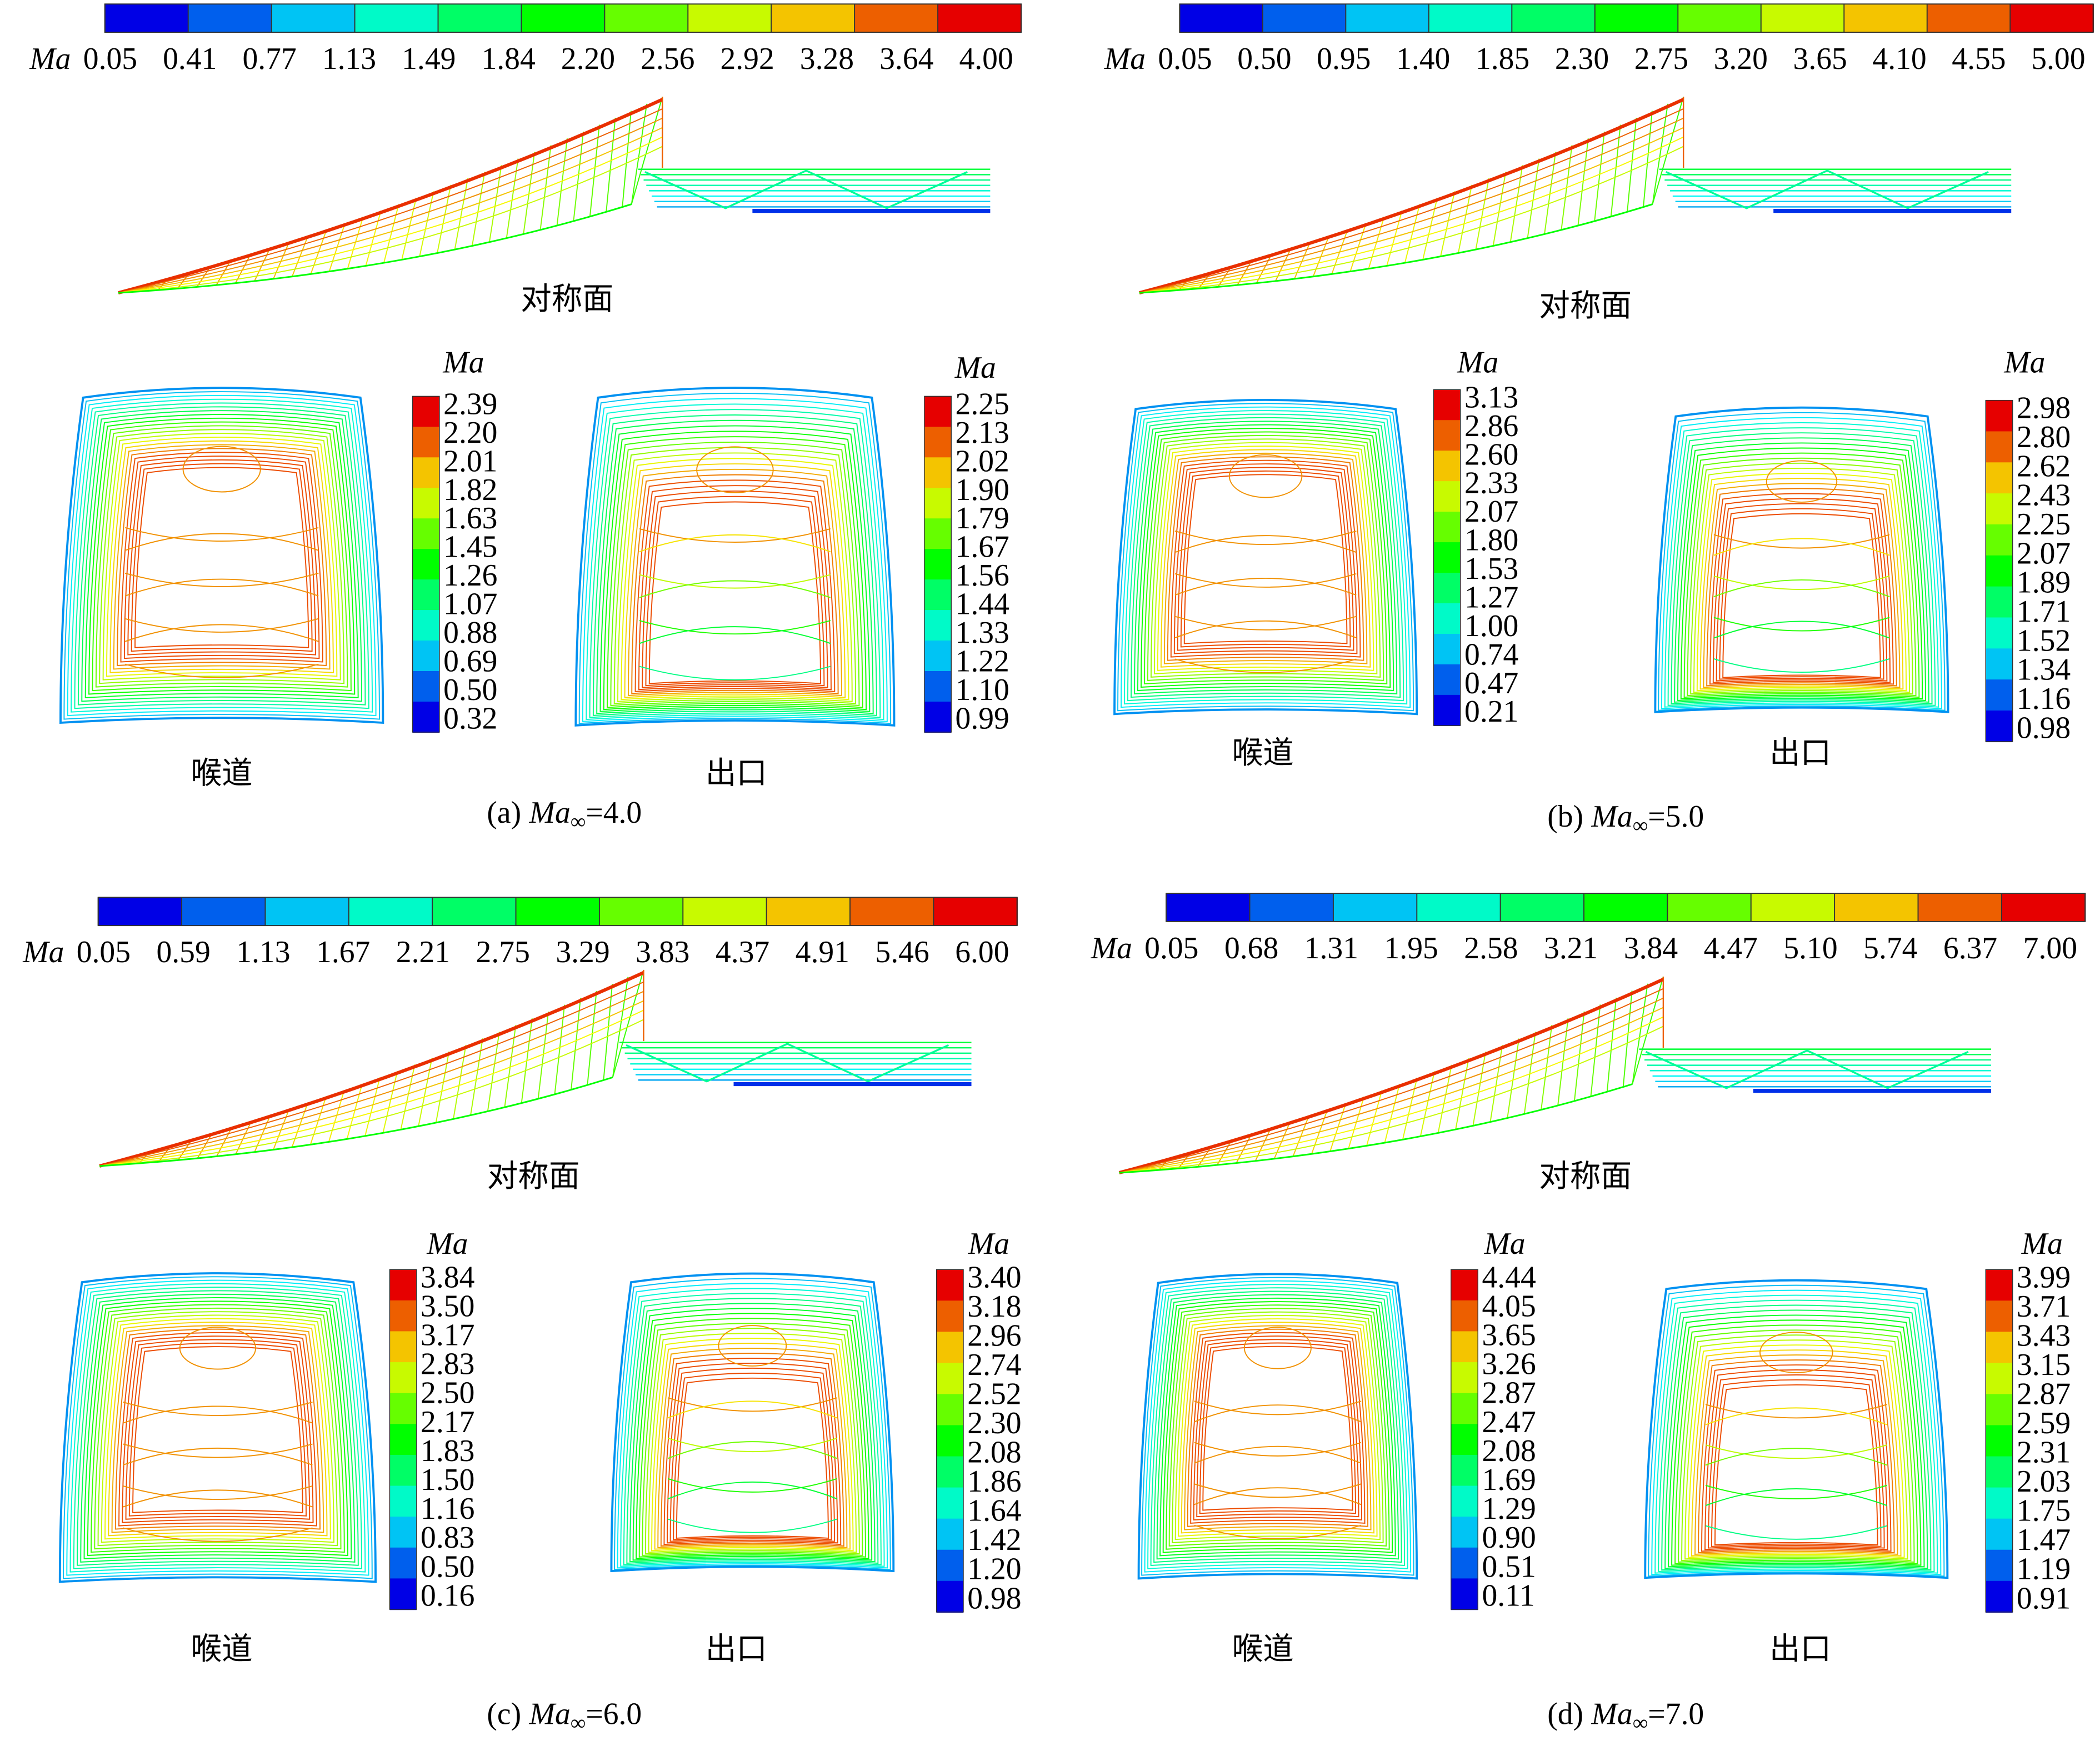 Image resolution: width=2100 pixels, height=1741 pixels. I want to click on colorbar-tick-label: 2.75, so click(1661, 59).